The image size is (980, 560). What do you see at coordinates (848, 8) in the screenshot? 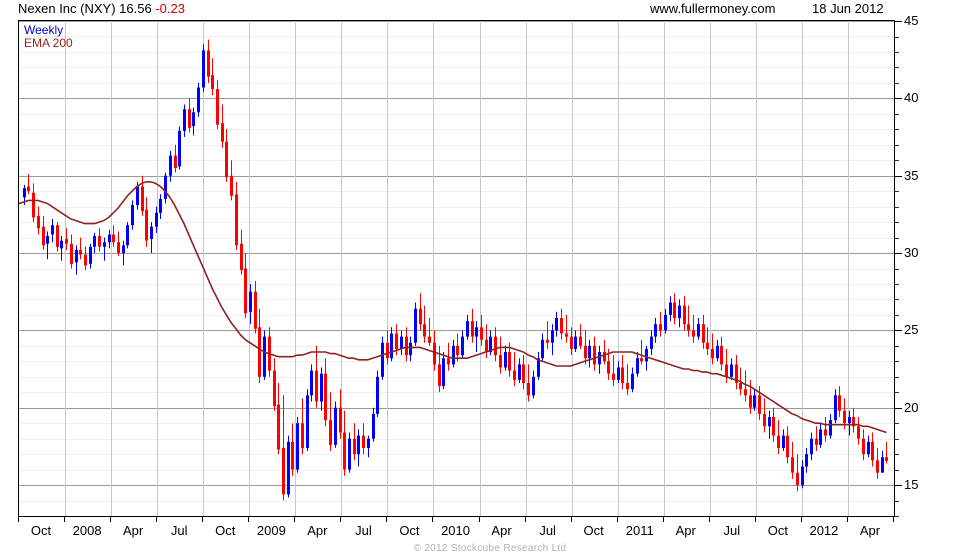
I see `chart-date: 18 Jun 2012` at bounding box center [848, 8].